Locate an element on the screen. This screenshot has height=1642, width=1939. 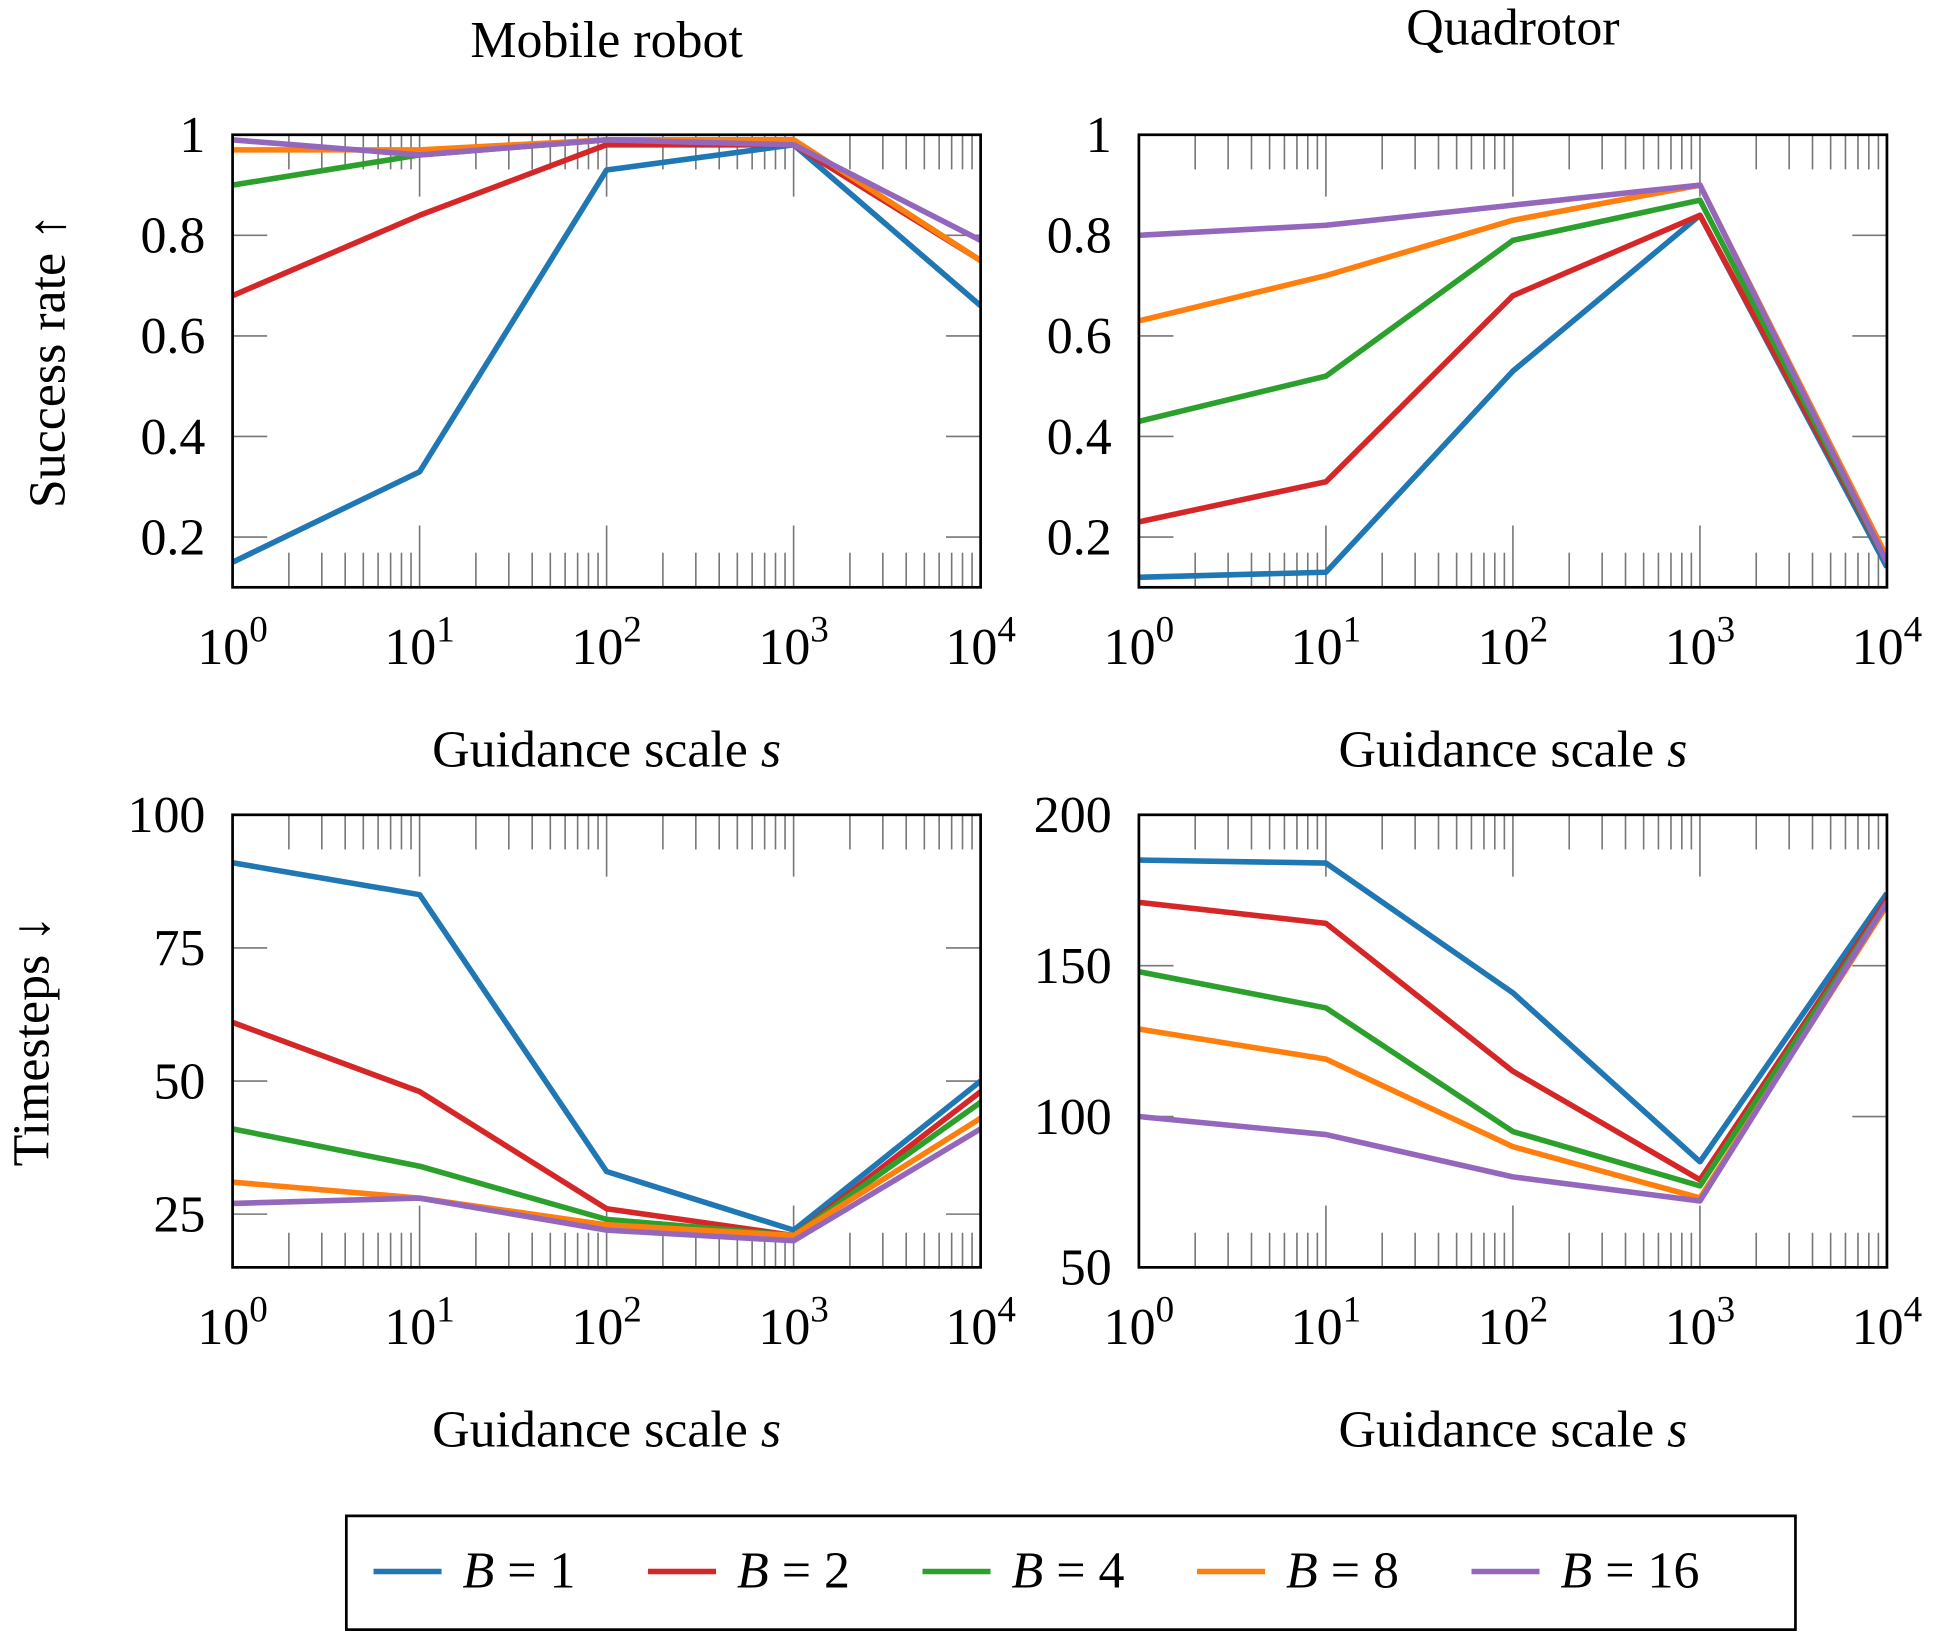
chart-title: Mobile robot is located at coordinates (606, 40).